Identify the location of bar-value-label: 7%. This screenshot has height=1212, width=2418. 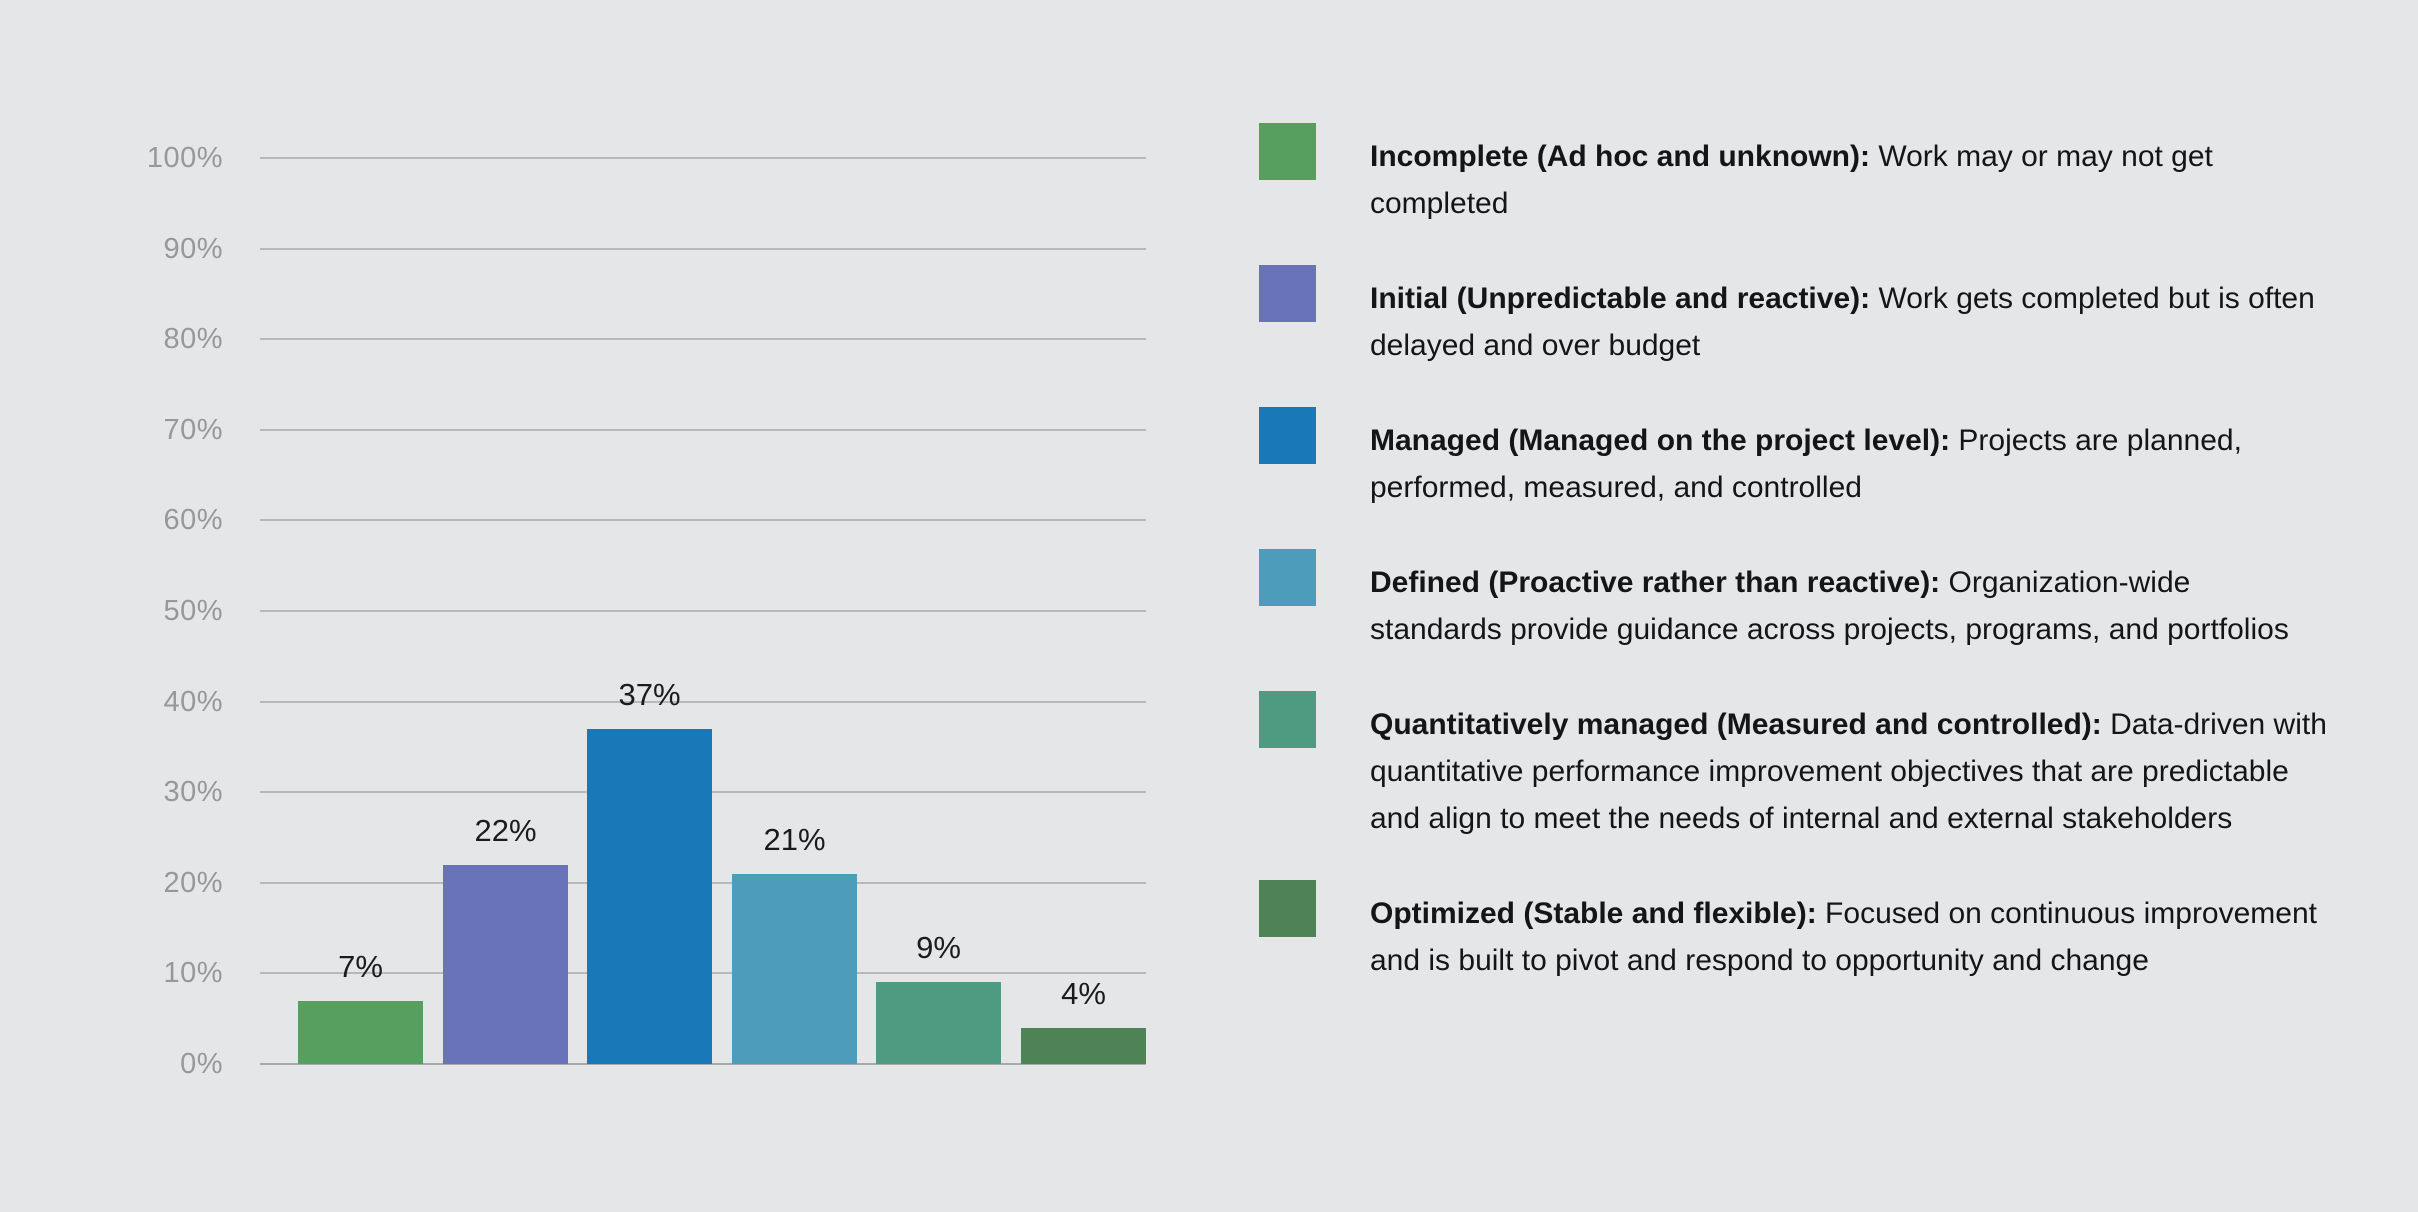
(360, 966).